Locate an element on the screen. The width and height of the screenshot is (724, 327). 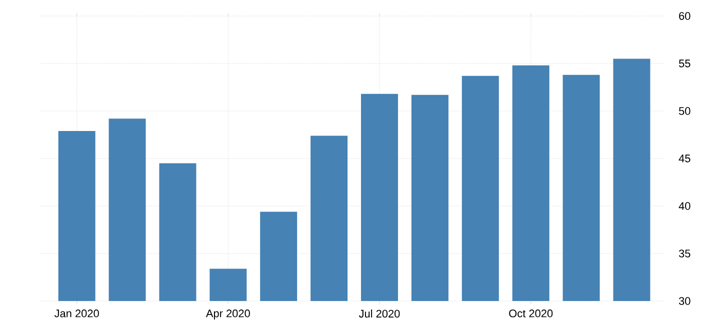
y-tick-label: 35 is located at coordinates (684, 254).